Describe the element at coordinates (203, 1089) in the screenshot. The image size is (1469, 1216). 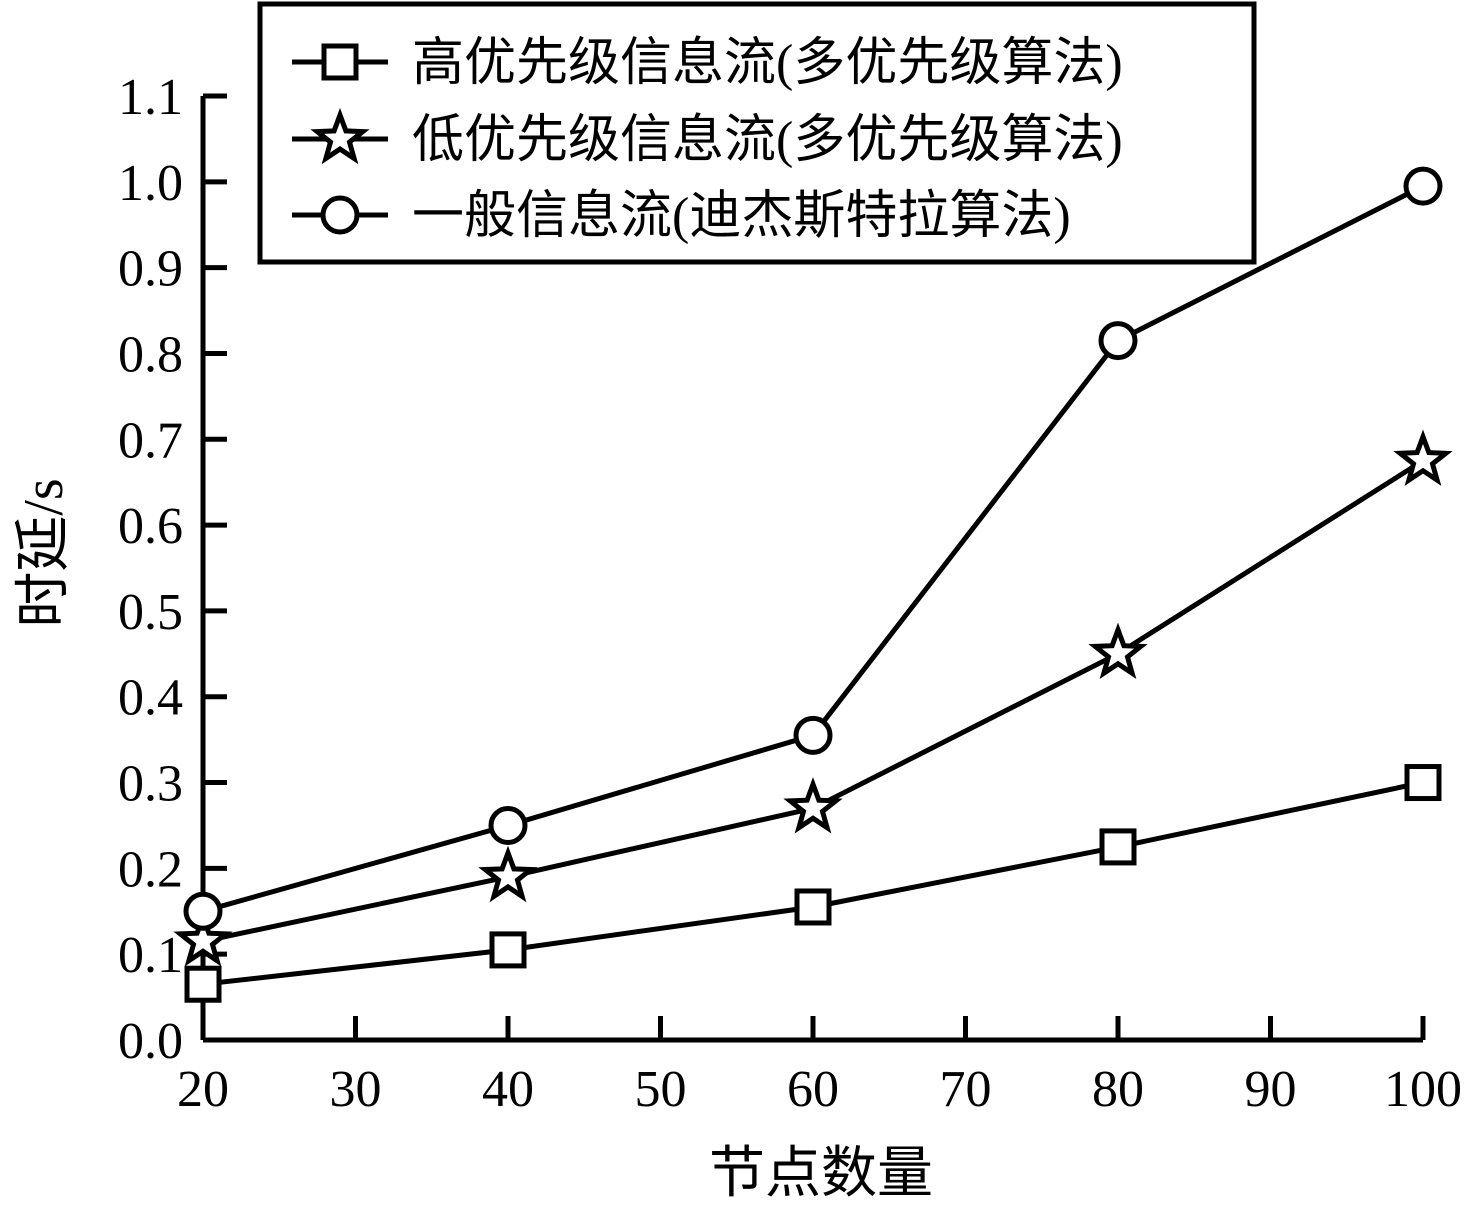
I see `x-tick-label: 20` at that location.